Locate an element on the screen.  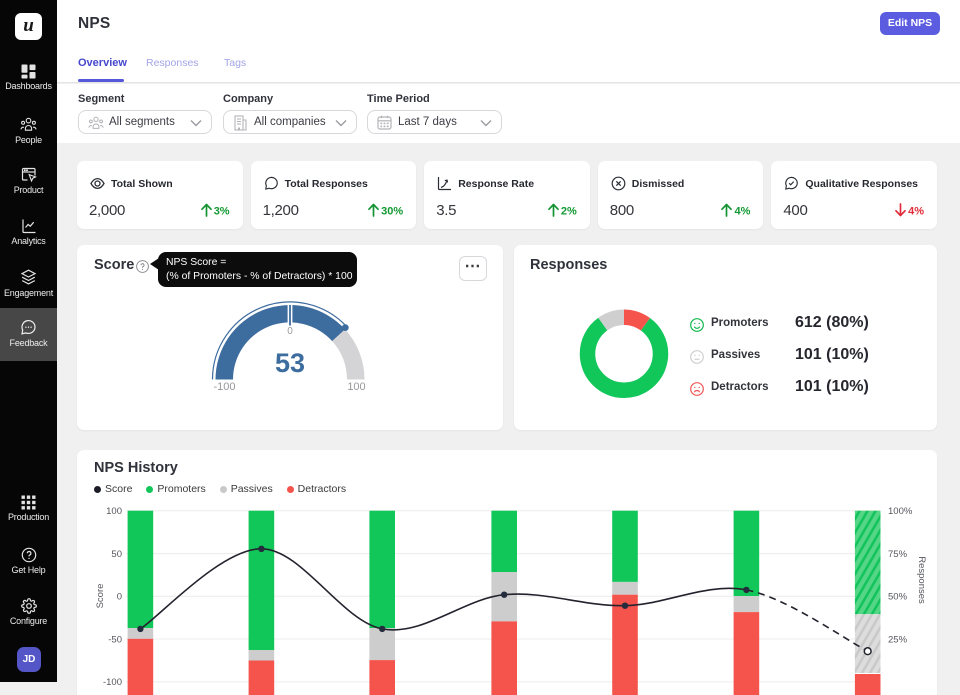
svg-text: 100% is located at coordinates (900, 511).